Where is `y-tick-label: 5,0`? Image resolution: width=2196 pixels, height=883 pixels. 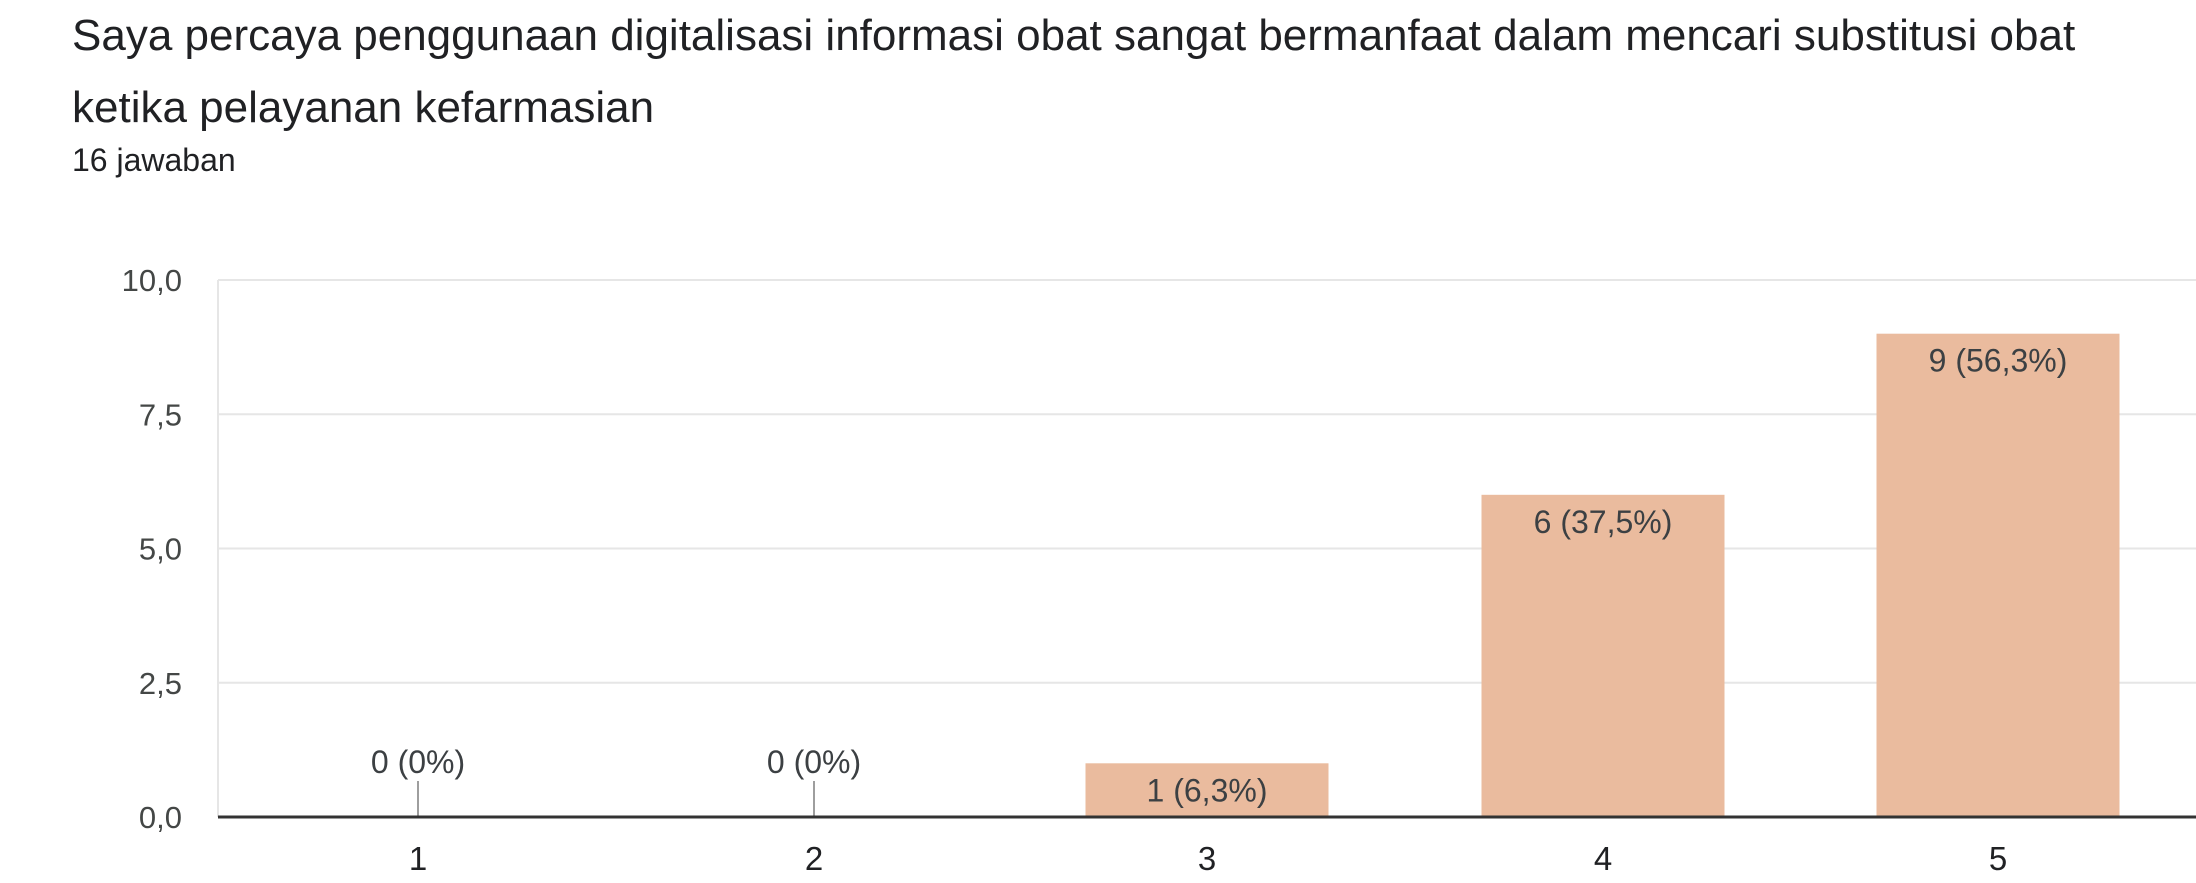 y-tick-label: 5,0 is located at coordinates (160, 549).